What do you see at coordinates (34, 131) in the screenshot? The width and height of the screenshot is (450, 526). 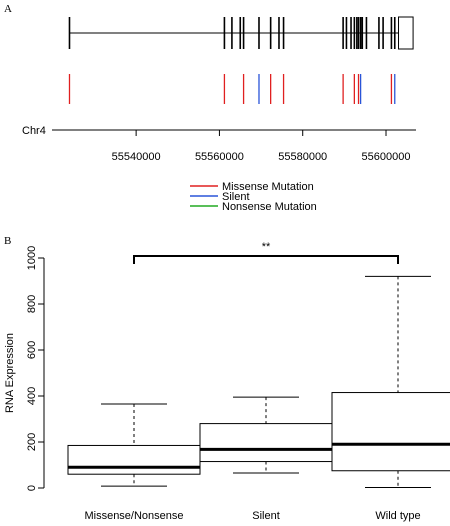 I see `chromosome-label: Chr4` at bounding box center [34, 131].